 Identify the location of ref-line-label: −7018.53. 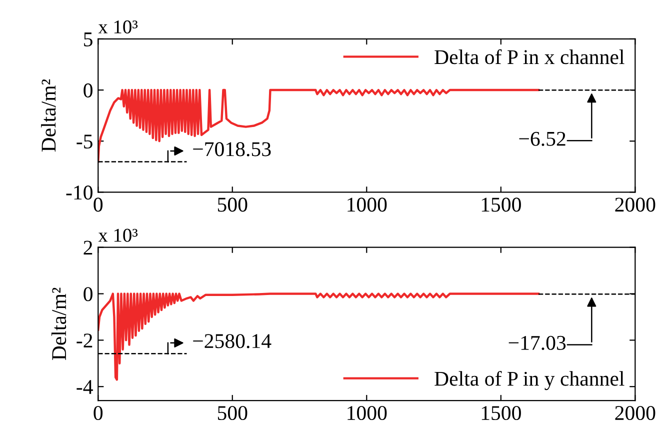
(232, 149).